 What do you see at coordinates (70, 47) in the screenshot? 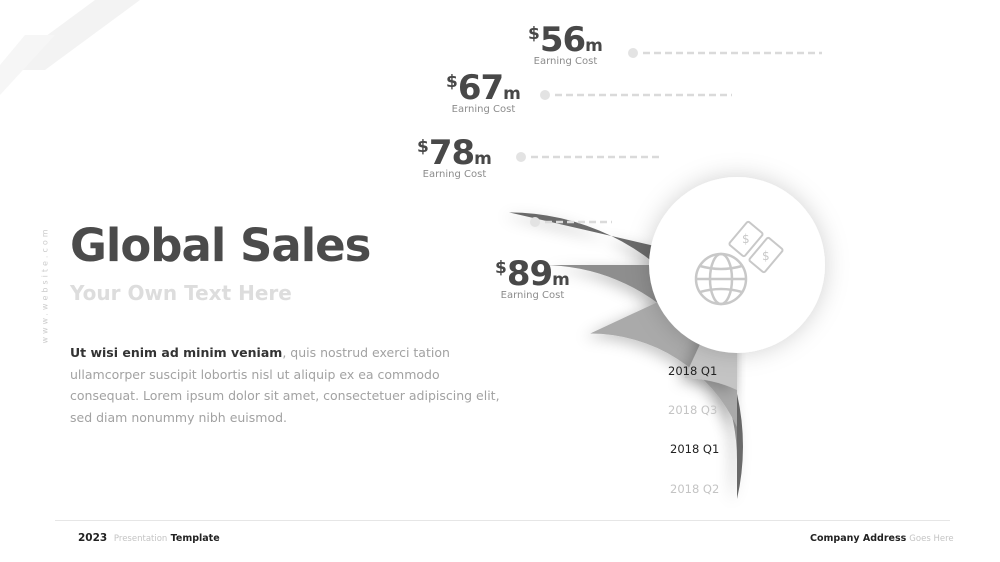
I see `decorative-stripes` at bounding box center [70, 47].